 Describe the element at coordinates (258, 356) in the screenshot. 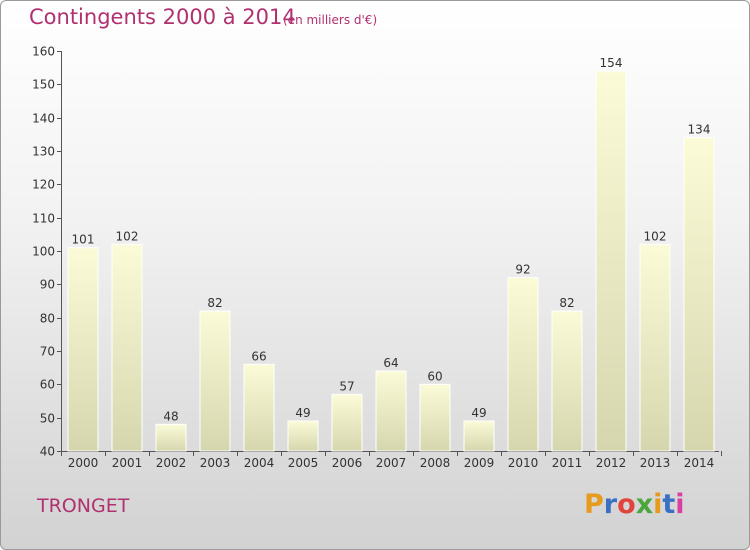

I see `data-label-2004: 66` at that location.